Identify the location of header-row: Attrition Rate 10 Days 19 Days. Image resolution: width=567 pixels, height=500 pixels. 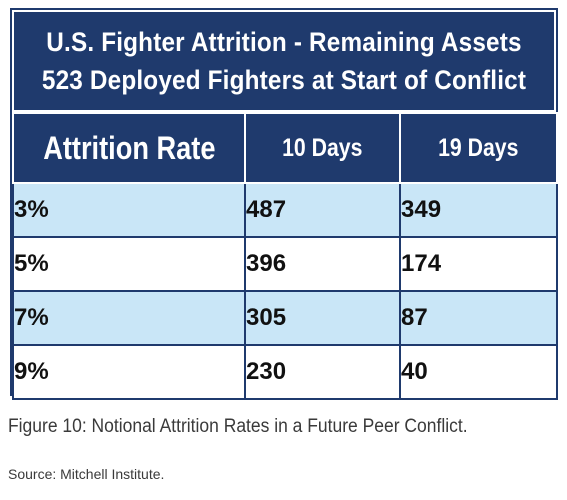
(285, 148).